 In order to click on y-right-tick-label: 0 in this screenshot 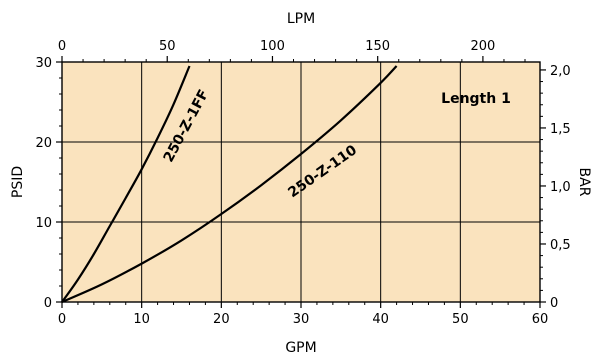, I will do `click(554, 303)`.